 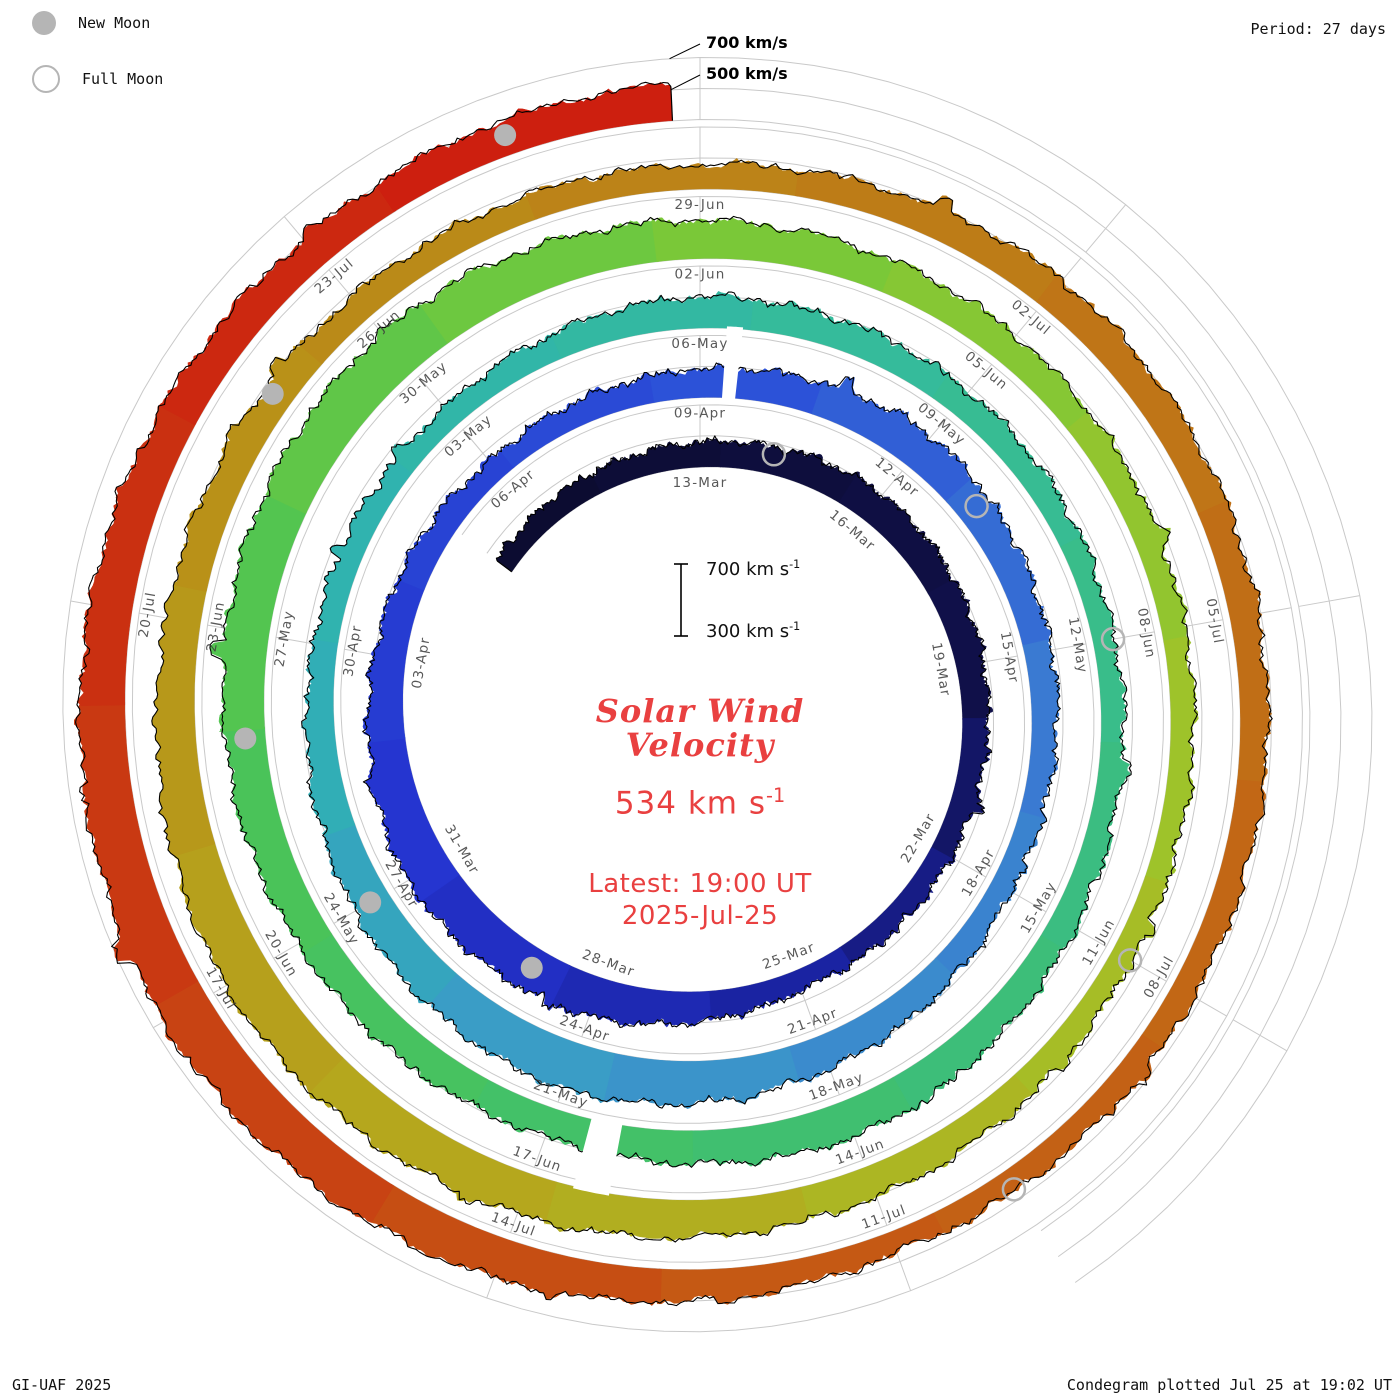 I want to click on full-moon-icon, so click(x=46, y=79).